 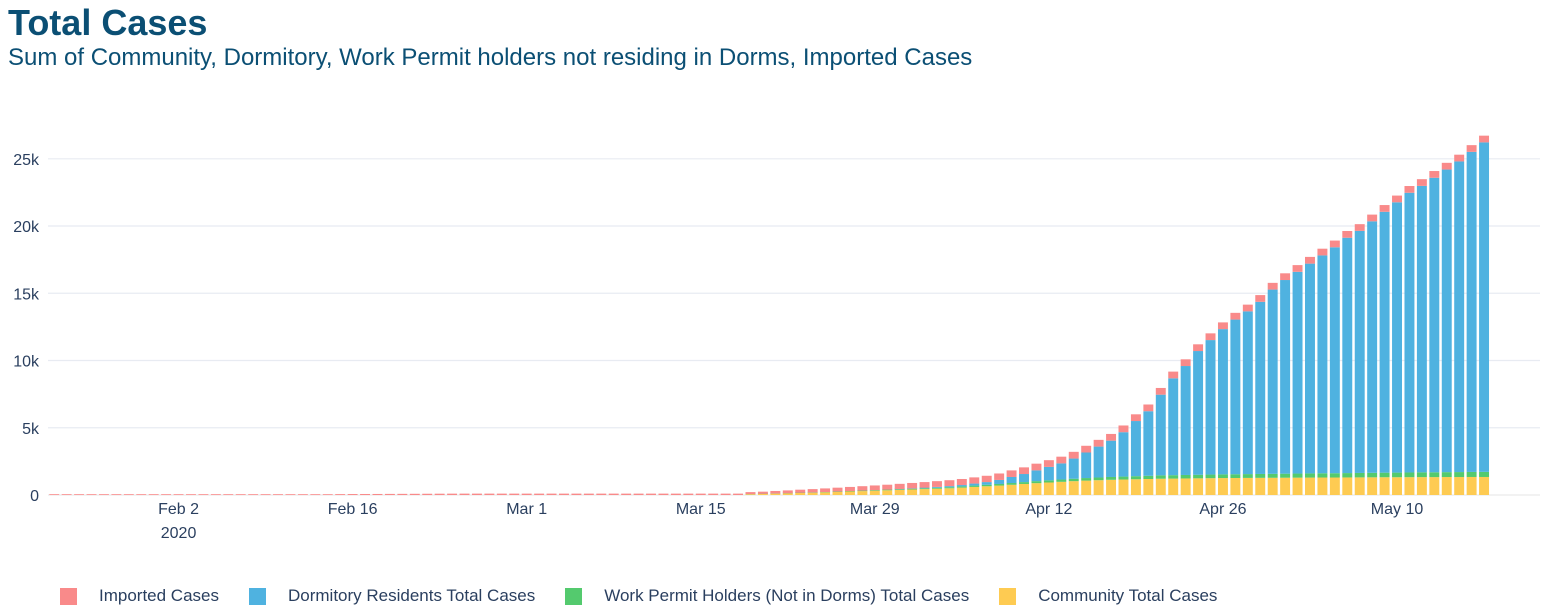 I want to click on x-tick-label: May 10, so click(x=1397, y=509).